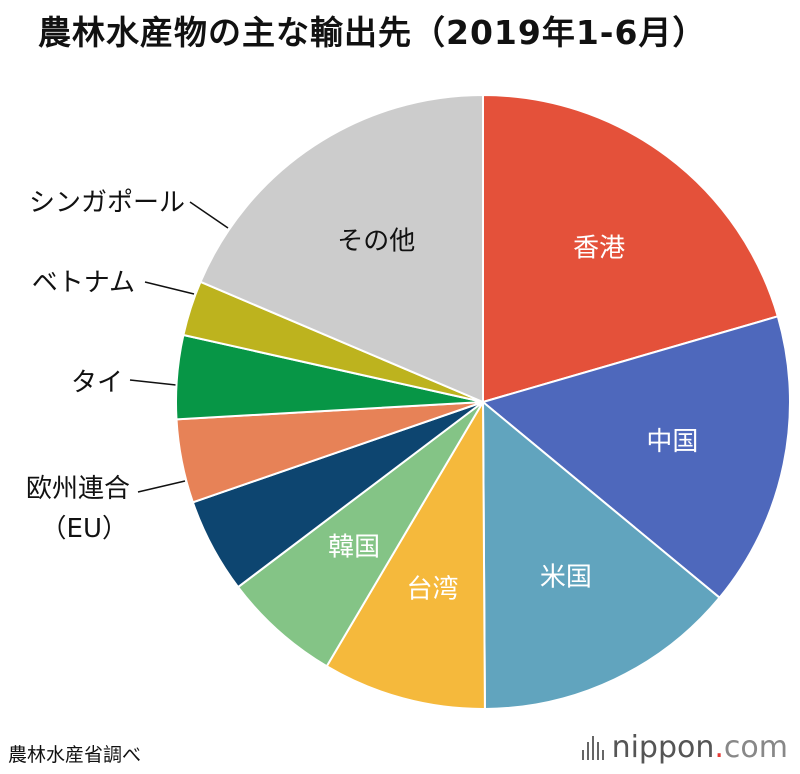 The width and height of the screenshot is (800, 774). What do you see at coordinates (405, 554) in the screenshot?
I see `slice-台湾` at bounding box center [405, 554].